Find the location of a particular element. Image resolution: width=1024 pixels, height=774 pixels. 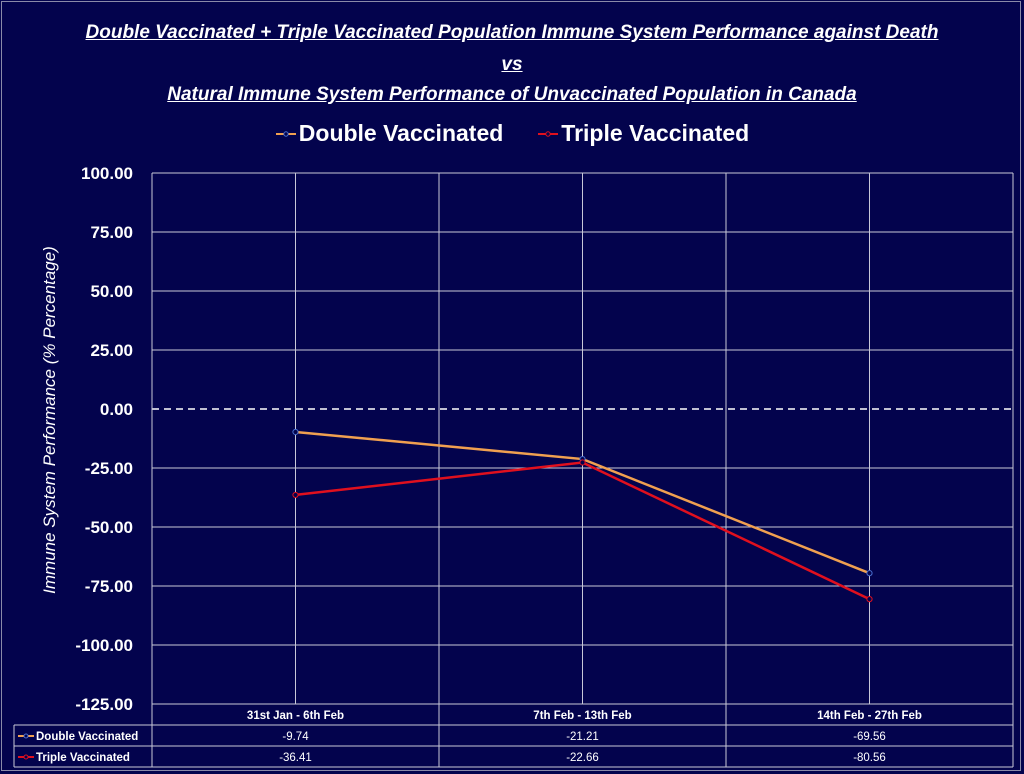

legend-item-double: Double Vaccinated is located at coordinates (389, 133).